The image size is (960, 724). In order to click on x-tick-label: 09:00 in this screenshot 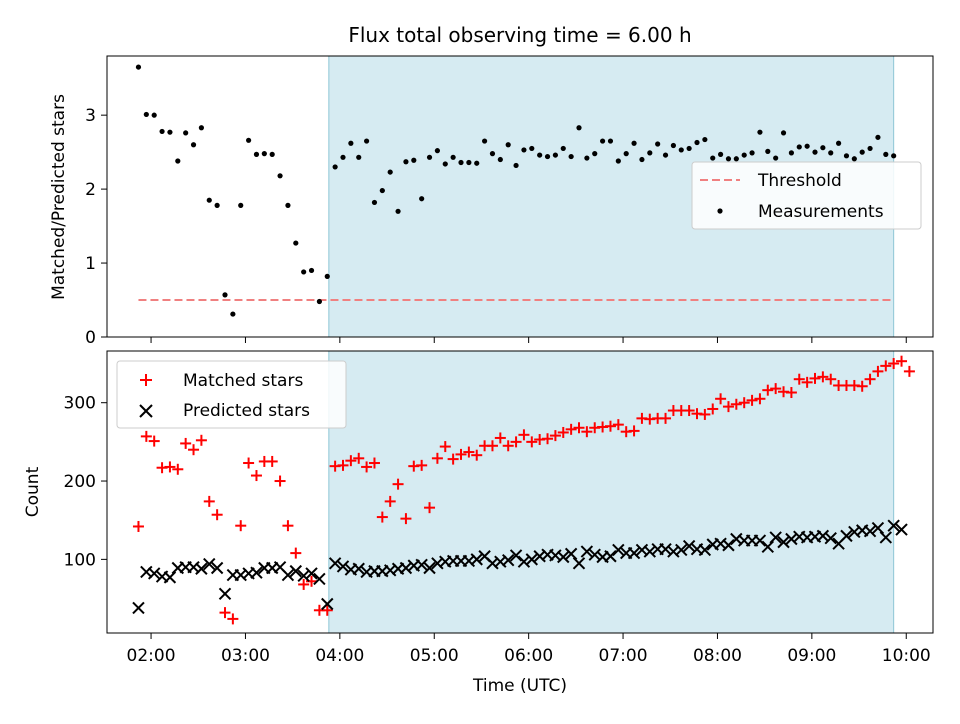, I will do `click(811, 656)`.